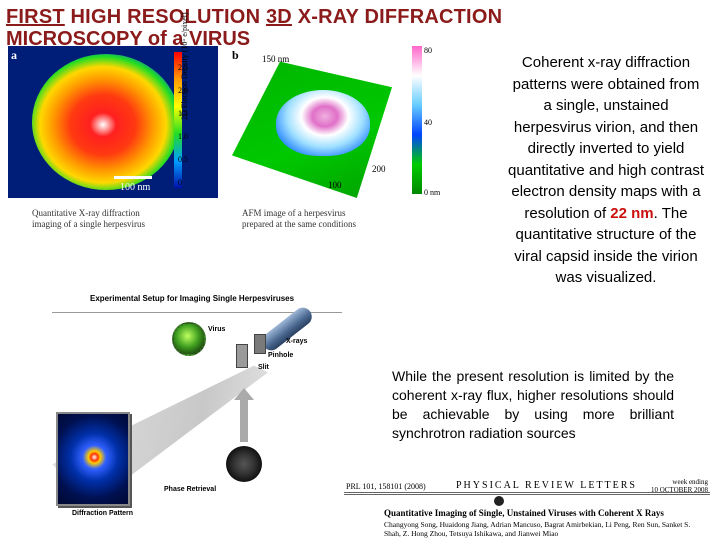 The width and height of the screenshot is (720, 540). I want to click on virus-icon, so click(189, 339).